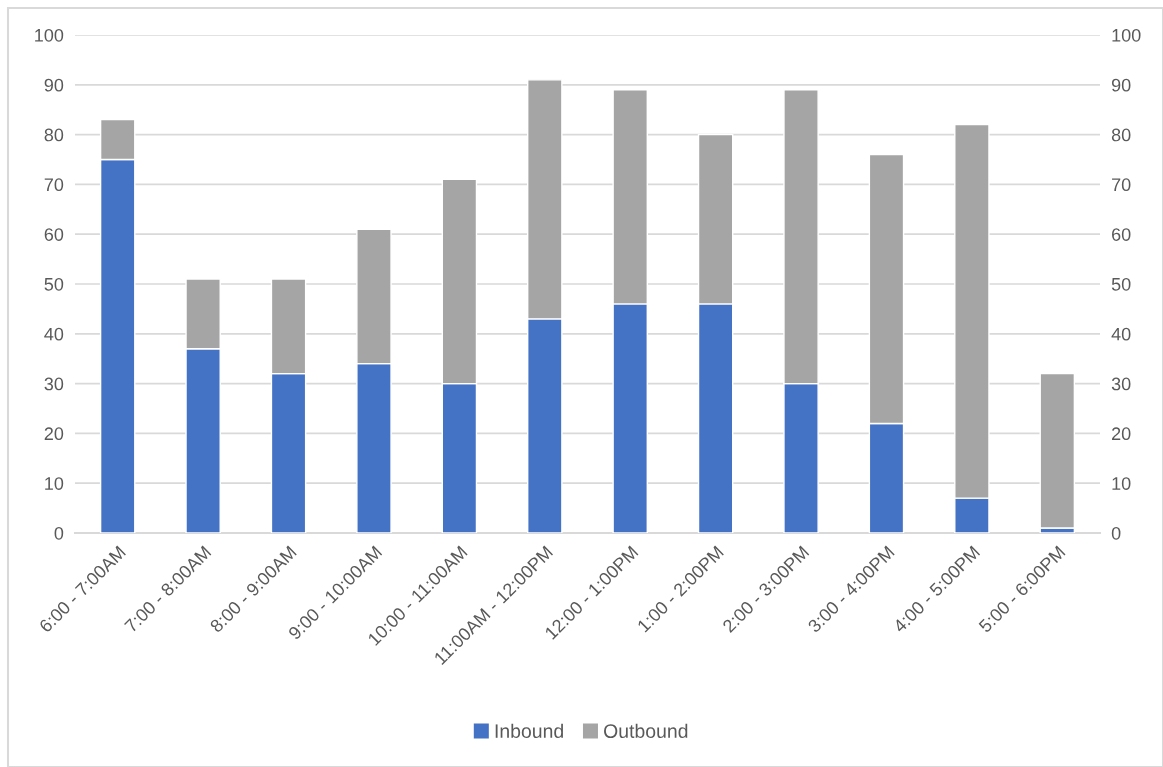 This screenshot has width=1163, height=767. Describe the element at coordinates (54, 334) in the screenshot. I see `y-tick-label: 40` at that location.